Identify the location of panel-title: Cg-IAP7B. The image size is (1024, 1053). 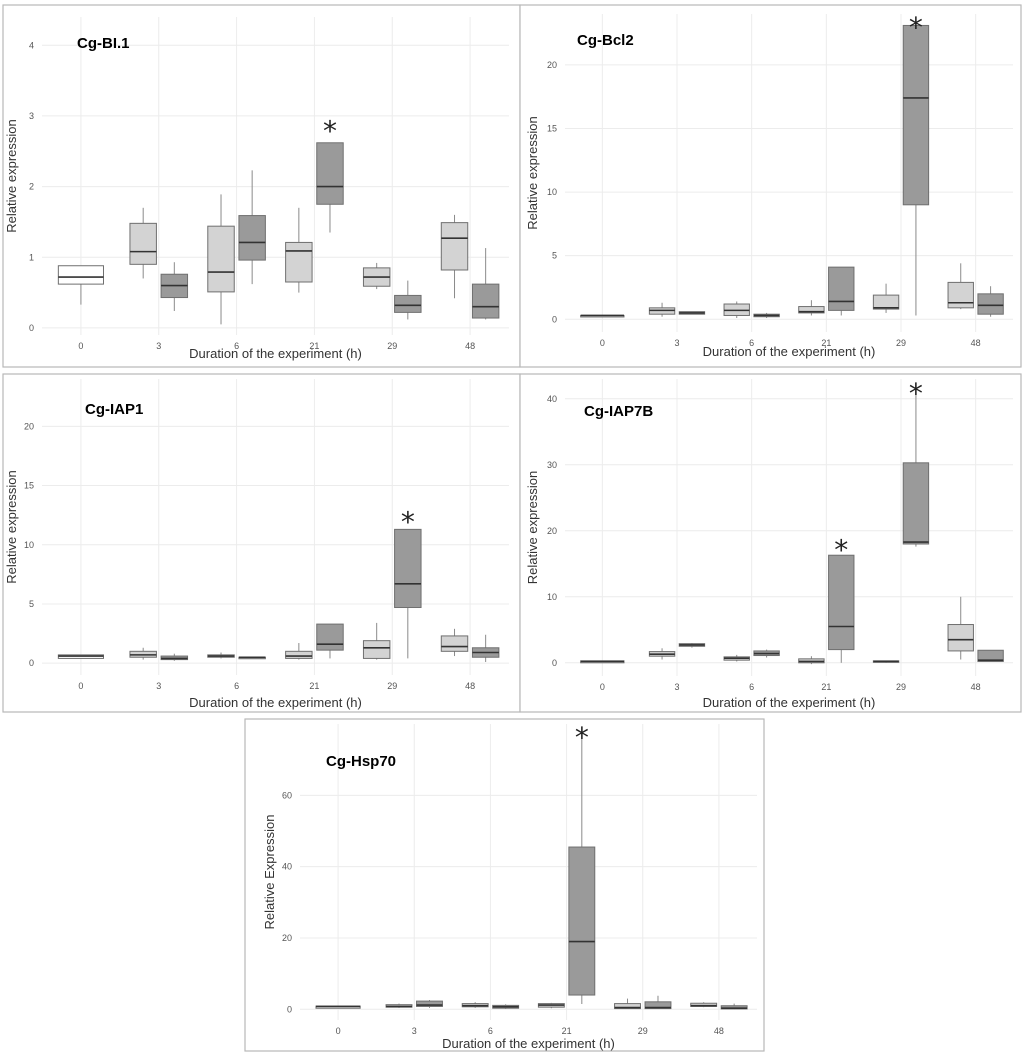
(618, 411).